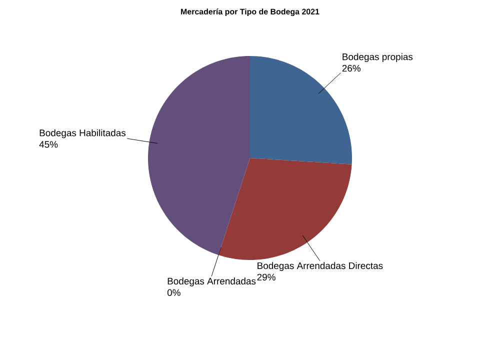 The height and width of the screenshot is (350, 500). I want to click on data-label: 45%, so click(48, 144).